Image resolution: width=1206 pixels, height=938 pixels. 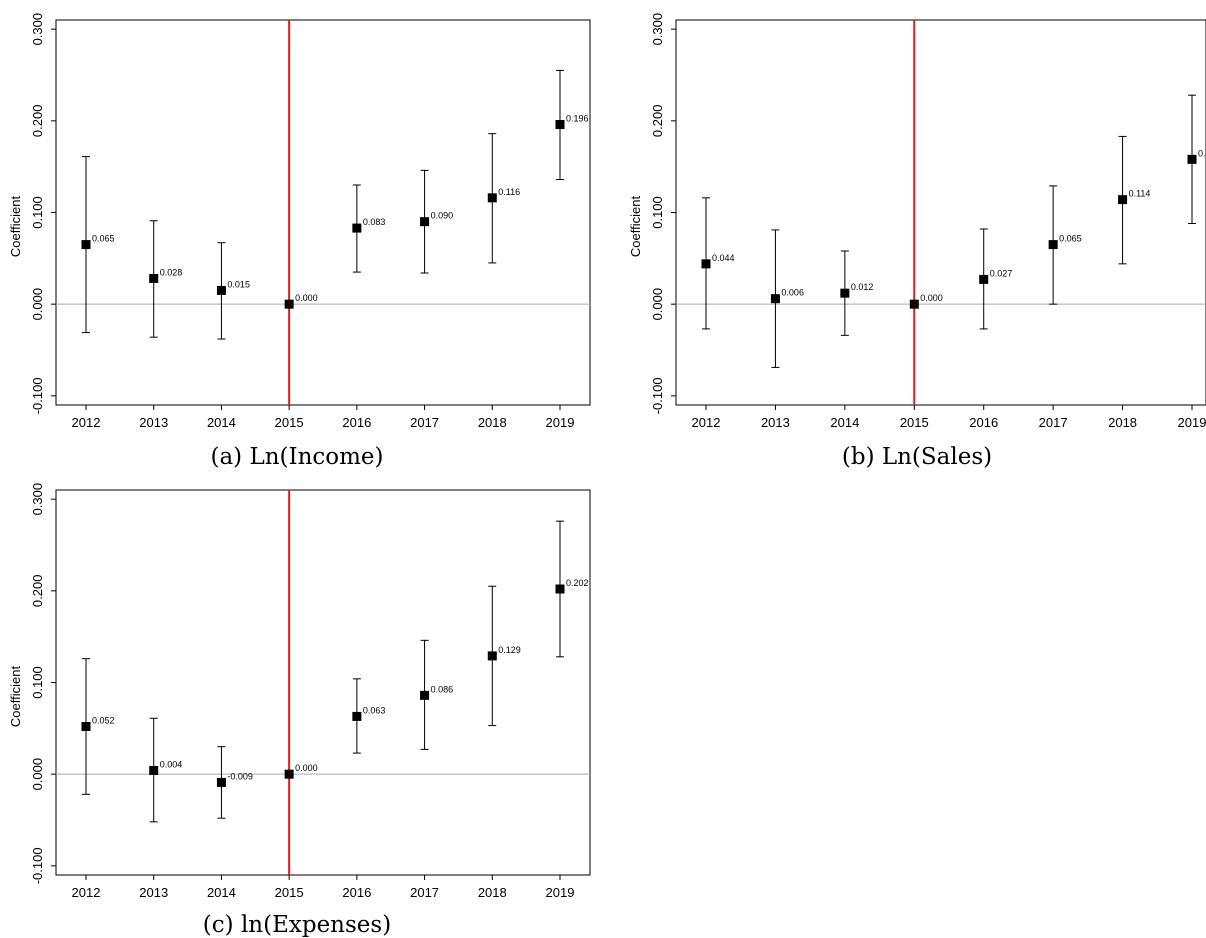 I want to click on data-label: 0.063, so click(x=374, y=710).